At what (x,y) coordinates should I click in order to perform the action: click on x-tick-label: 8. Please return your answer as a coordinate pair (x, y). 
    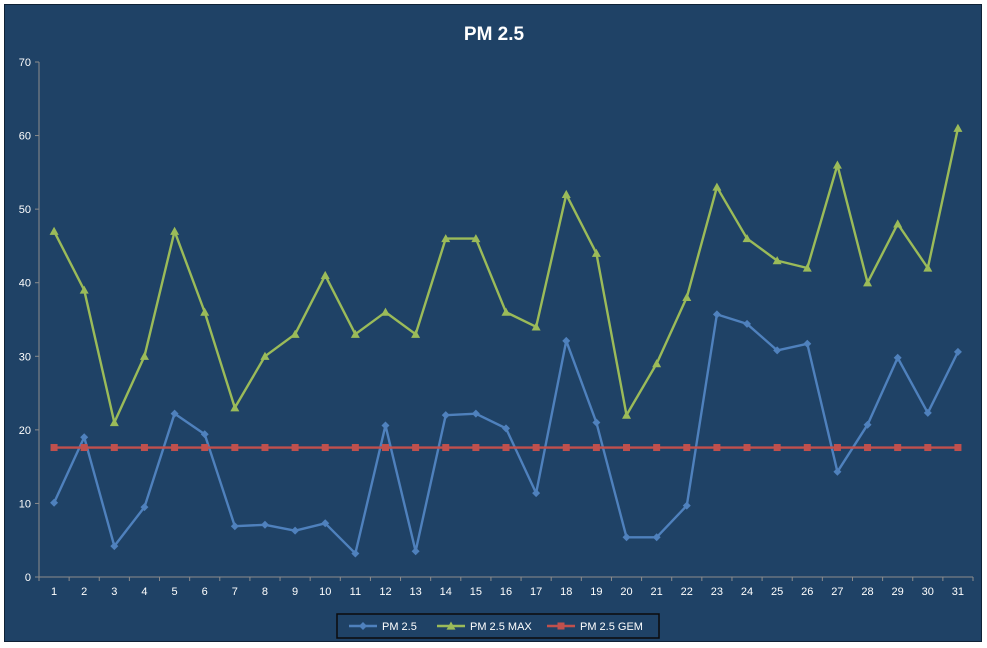
    Looking at the image, I should click on (265, 592).